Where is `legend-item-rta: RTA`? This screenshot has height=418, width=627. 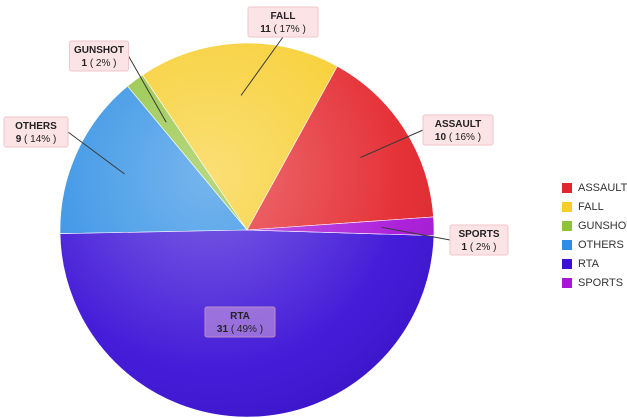
legend-item-rta: RTA is located at coordinates (594, 263).